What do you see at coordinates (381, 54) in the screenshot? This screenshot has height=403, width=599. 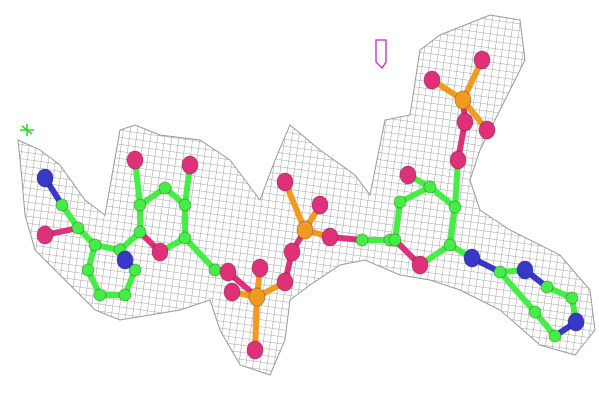 I see `marker-magenta` at bounding box center [381, 54].